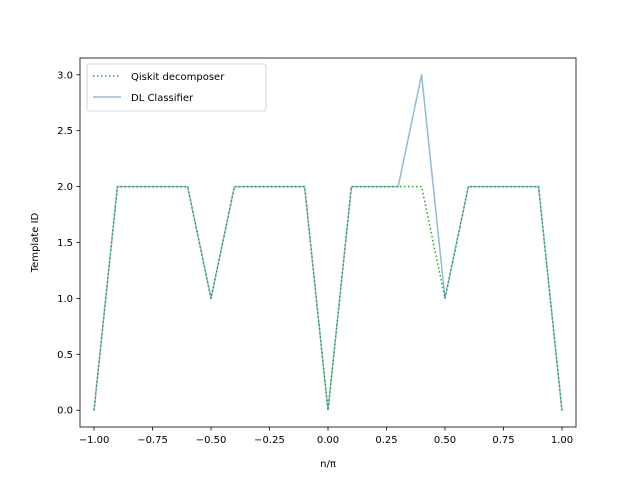 The height and width of the screenshot is (480, 640). I want to click on legend-label-dl-classifier: DL Classifier, so click(162, 98).